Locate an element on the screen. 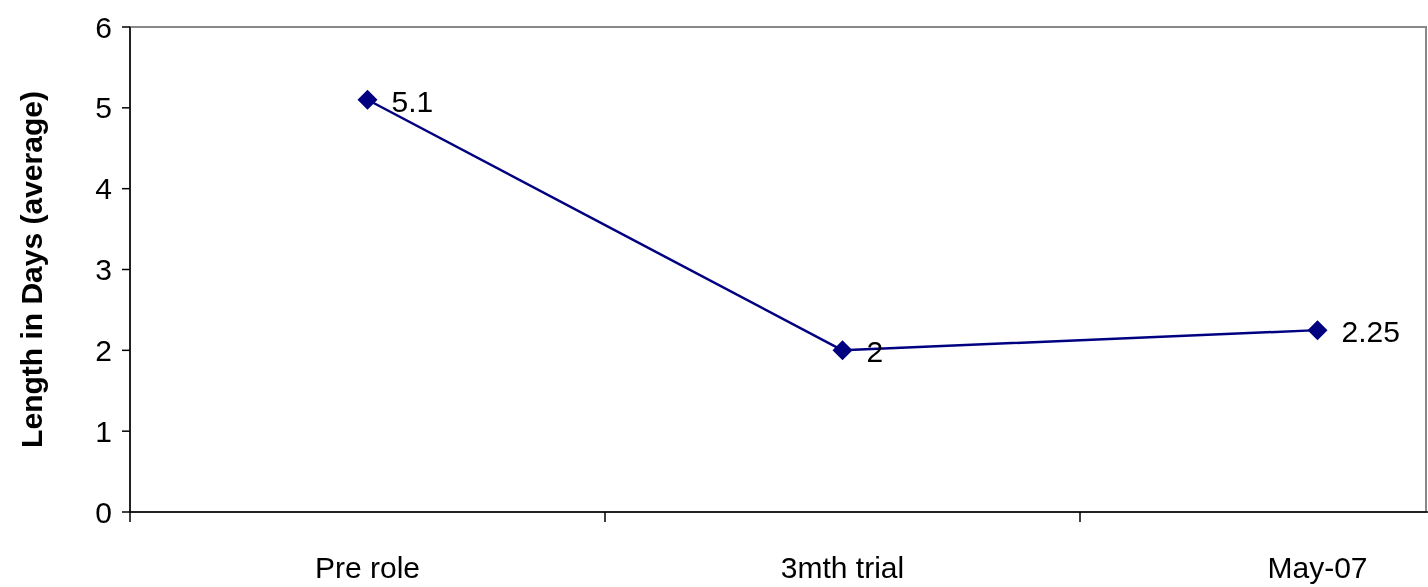 The height and width of the screenshot is (587, 1428). y-tick-label: 1 is located at coordinates (103, 431).